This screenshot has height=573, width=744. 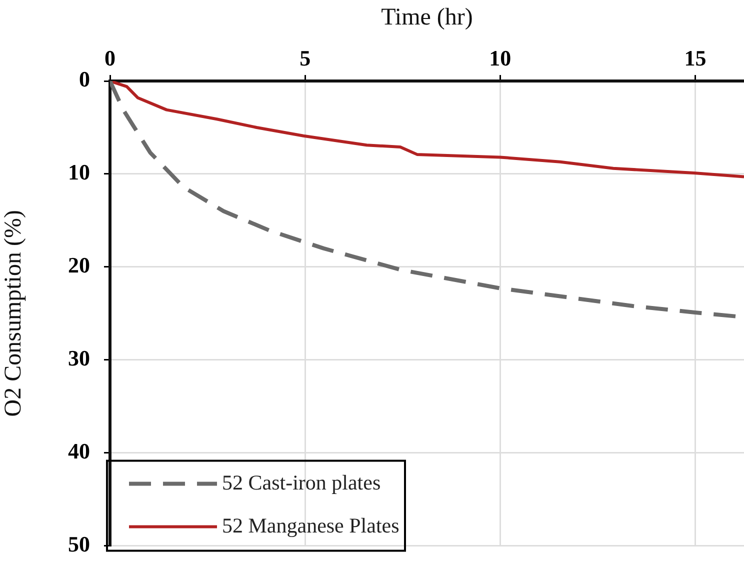 What do you see at coordinates (500, 57) in the screenshot?
I see `x-tick-label: 10` at bounding box center [500, 57].